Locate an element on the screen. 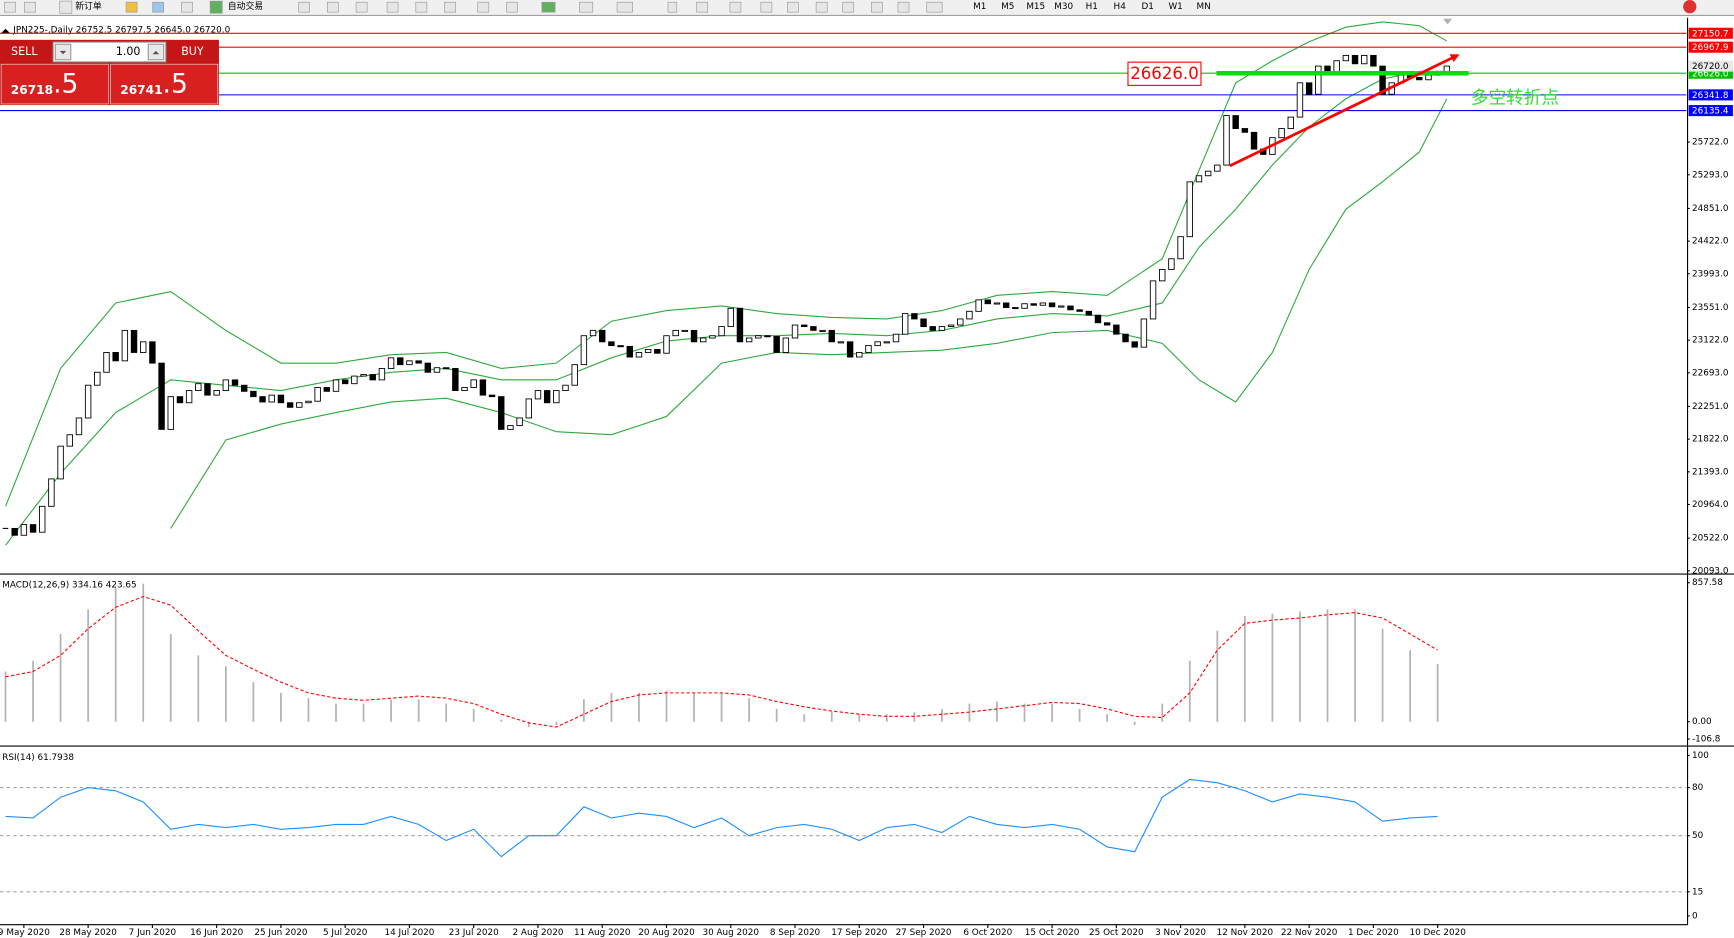 This screenshot has height=938, width=1734. pivot-label-box is located at coordinates (1164, 73).